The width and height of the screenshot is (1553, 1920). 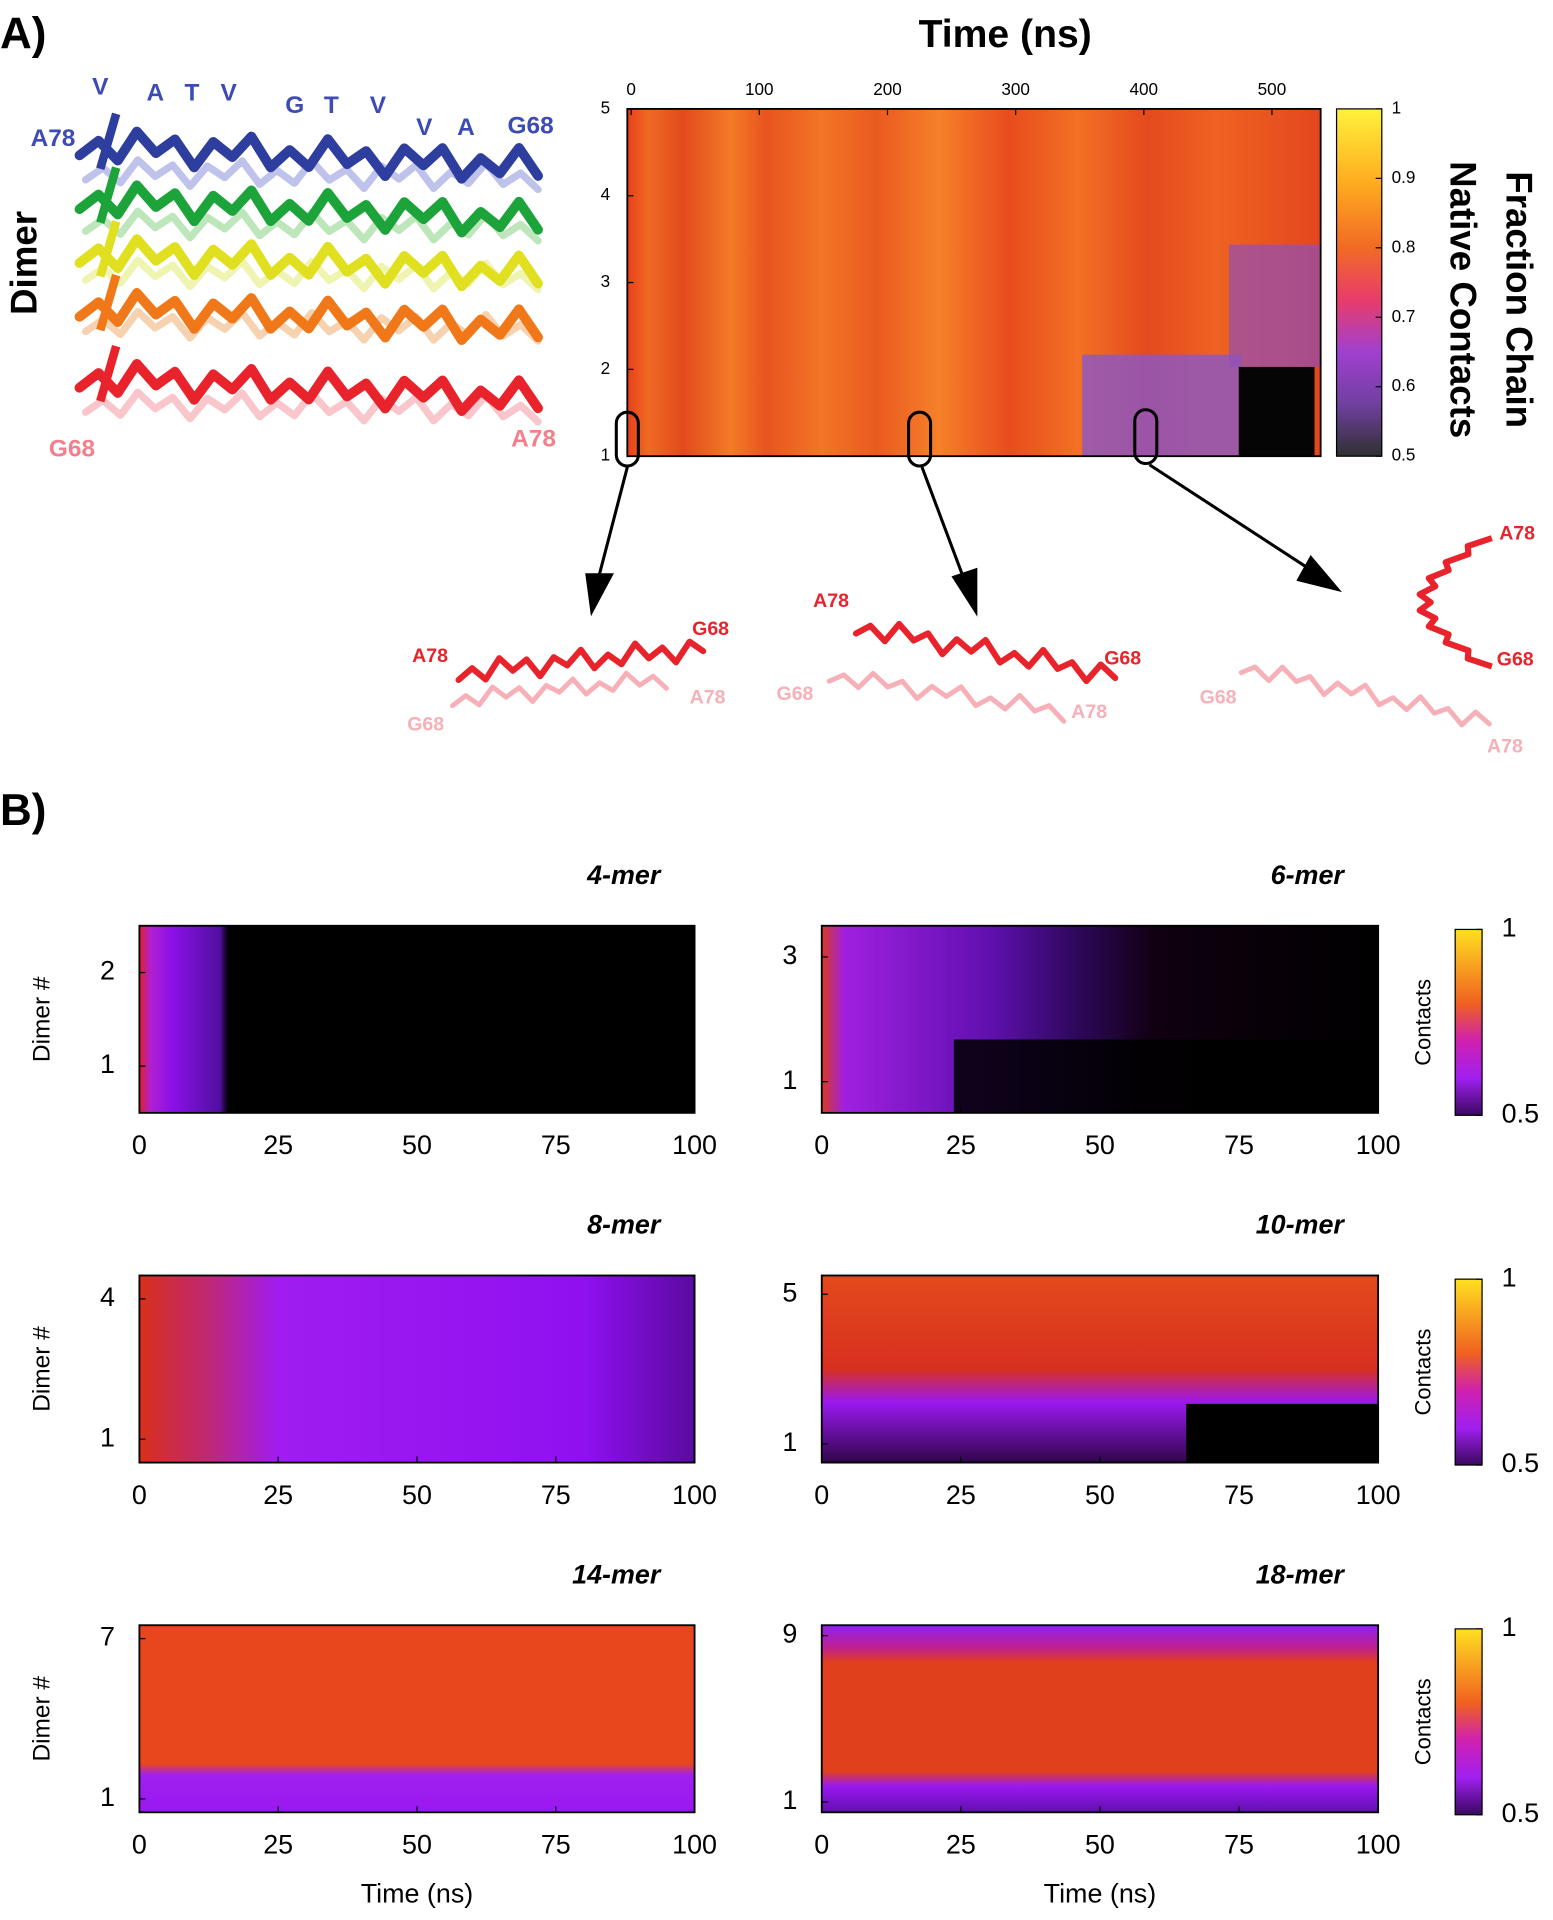 What do you see at coordinates (417, 1894) in the screenshot?
I see `x-axis-label: Time (ns)` at bounding box center [417, 1894].